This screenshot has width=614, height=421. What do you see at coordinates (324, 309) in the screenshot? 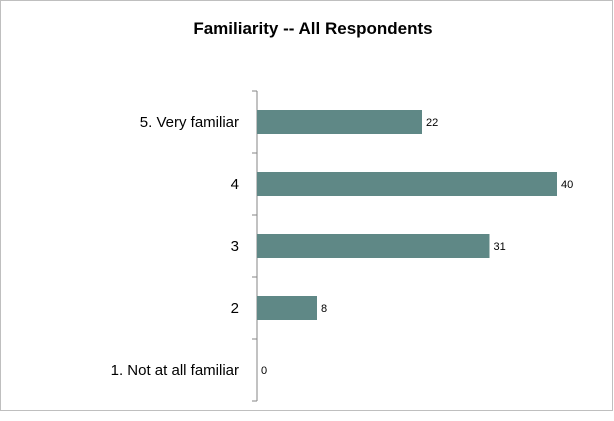
I see `data-label: 8` at bounding box center [324, 309].